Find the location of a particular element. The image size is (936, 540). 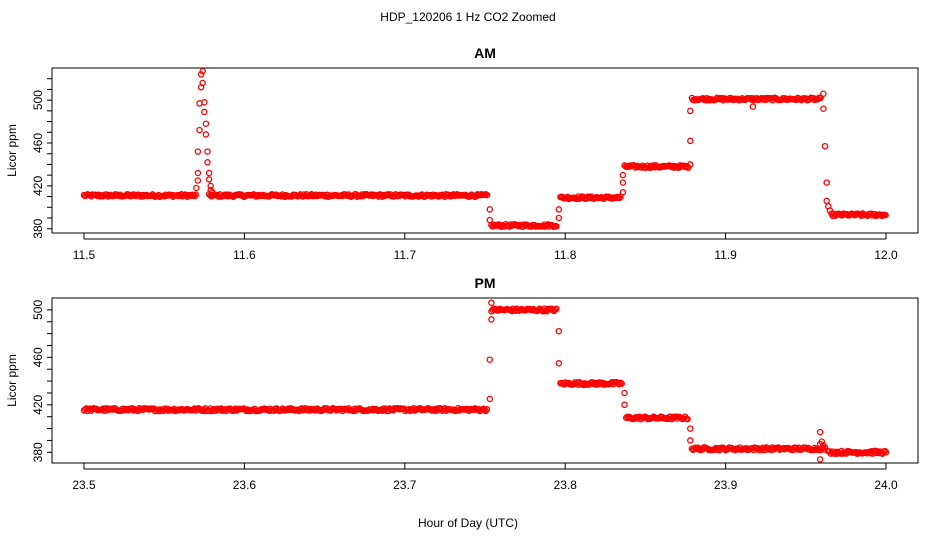

x-tick-label: 23.8 is located at coordinates (566, 485).